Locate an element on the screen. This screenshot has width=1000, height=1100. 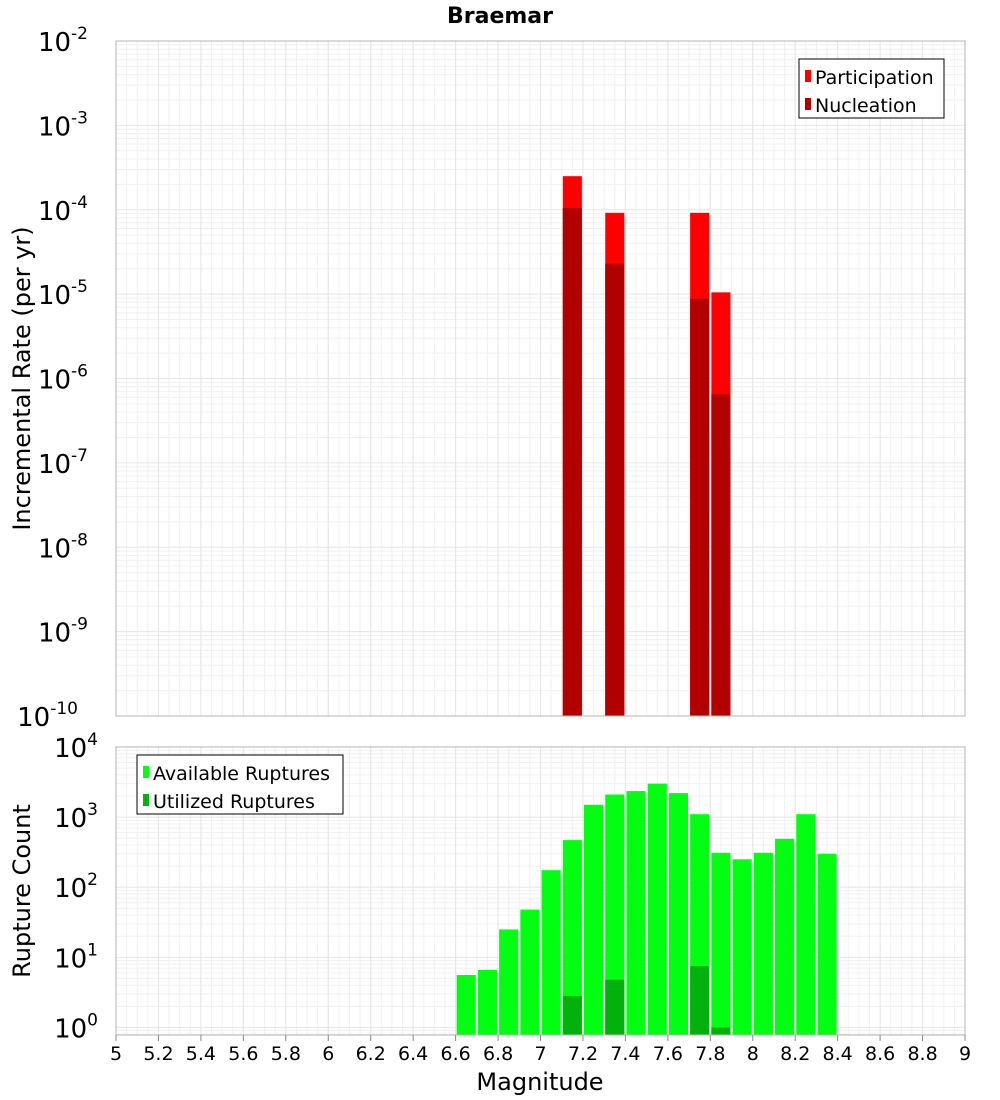
legend: Participation Nucleation is located at coordinates (871, 88).